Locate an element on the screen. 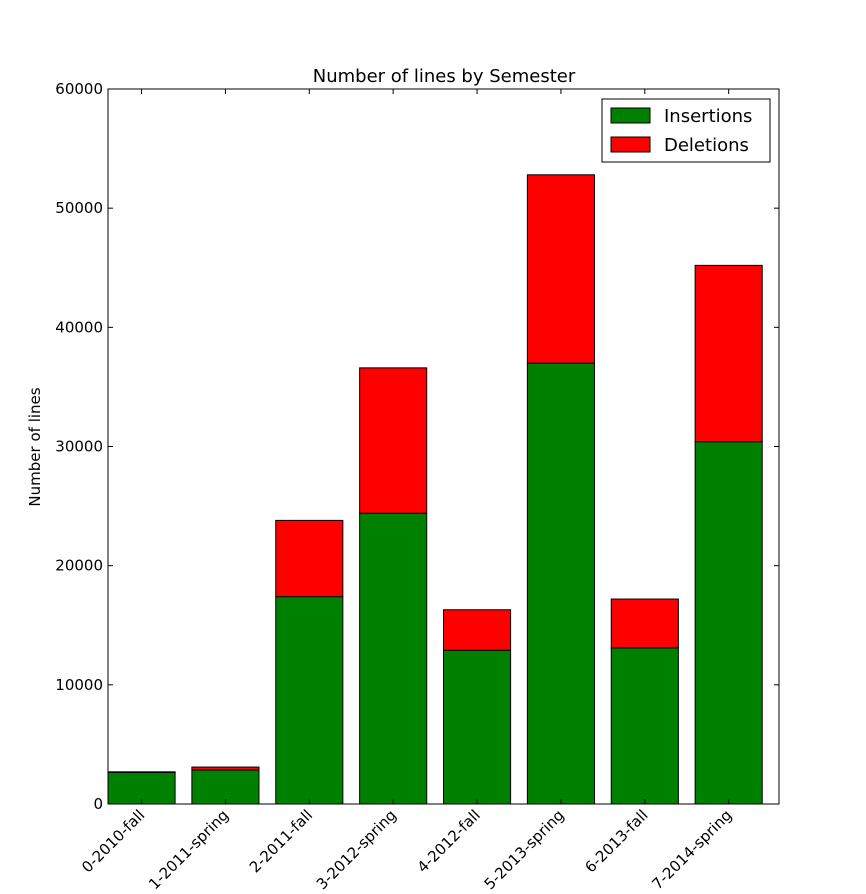 Image resolution: width=866 pixels, height=894 pixels. x-tick-label-7: 7-2014-spring is located at coordinates (691, 849).